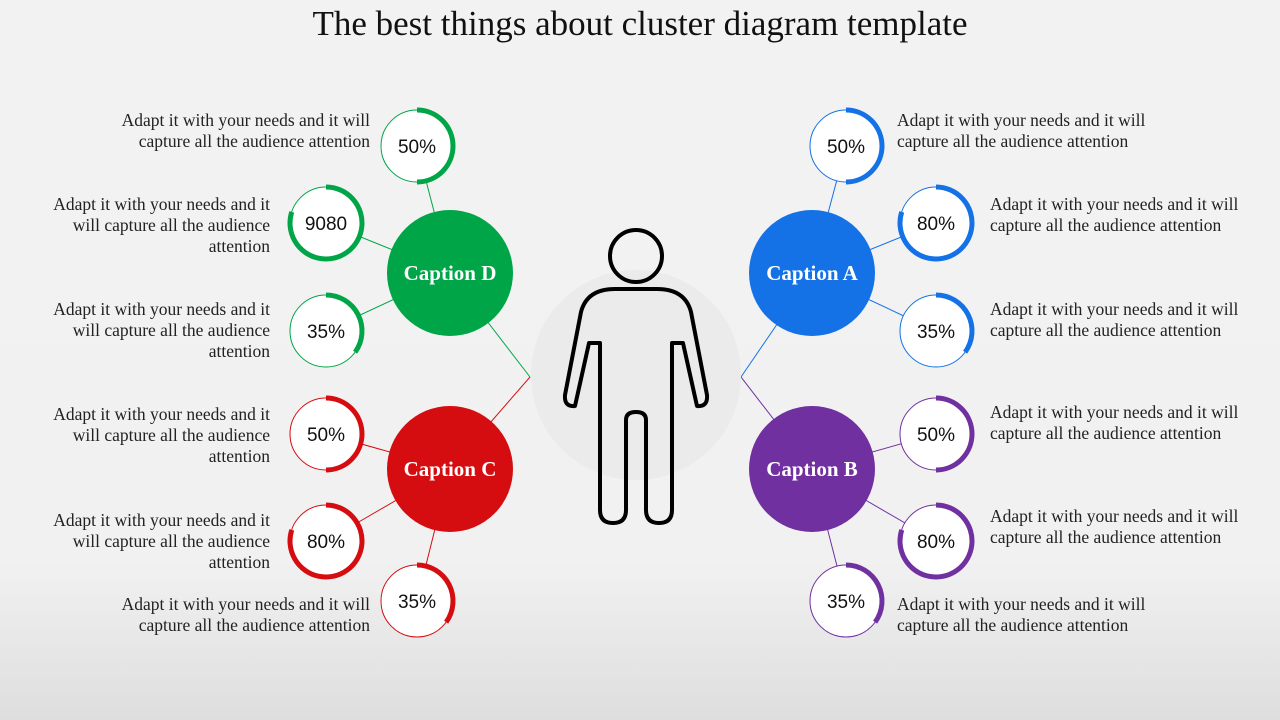 The width and height of the screenshot is (1280, 720). I want to click on person-head, so click(636, 256).